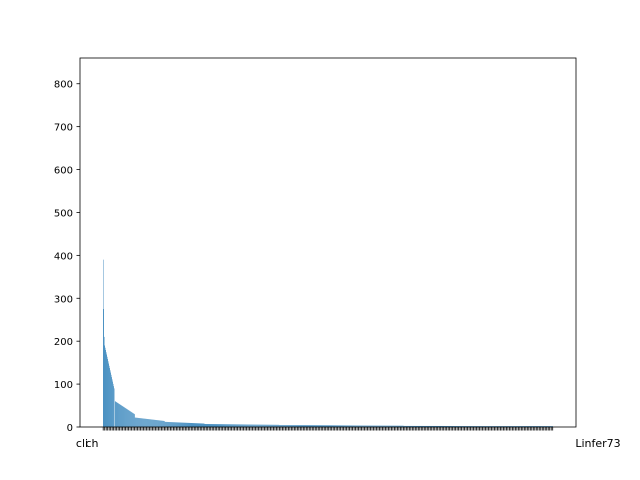 The height and width of the screenshot is (480, 640). Describe the element at coordinates (63, 342) in the screenshot. I see `y-tick-label: 200` at that location.